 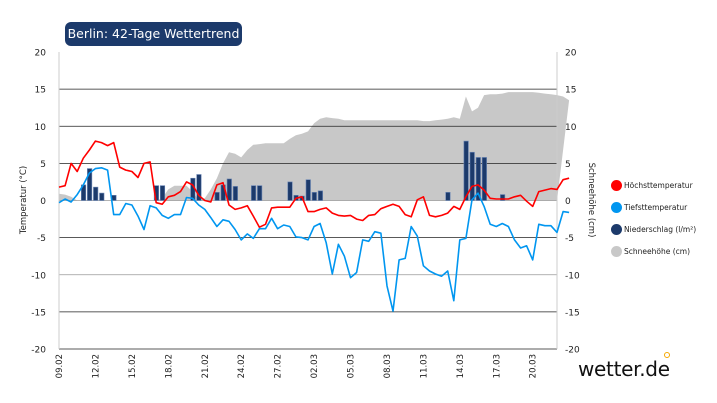 What do you see at coordinates (43, 165) in the screenshot?
I see `y-tick-label-left: 5` at bounding box center [43, 165].